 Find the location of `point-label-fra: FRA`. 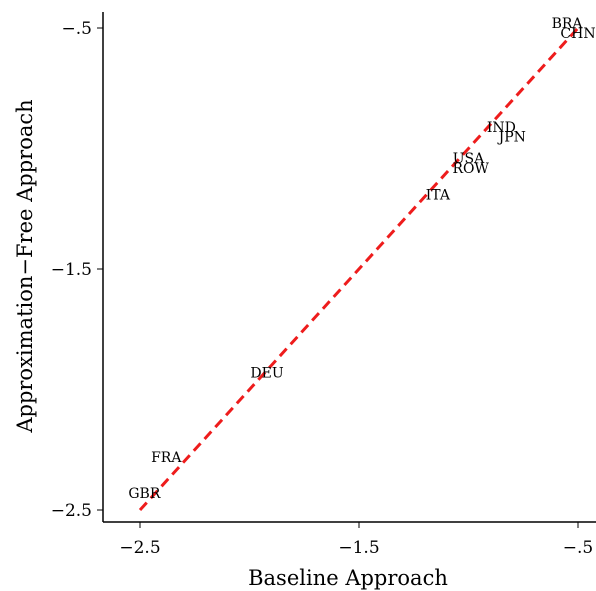

point-label-fra: FRA is located at coordinates (166, 458).